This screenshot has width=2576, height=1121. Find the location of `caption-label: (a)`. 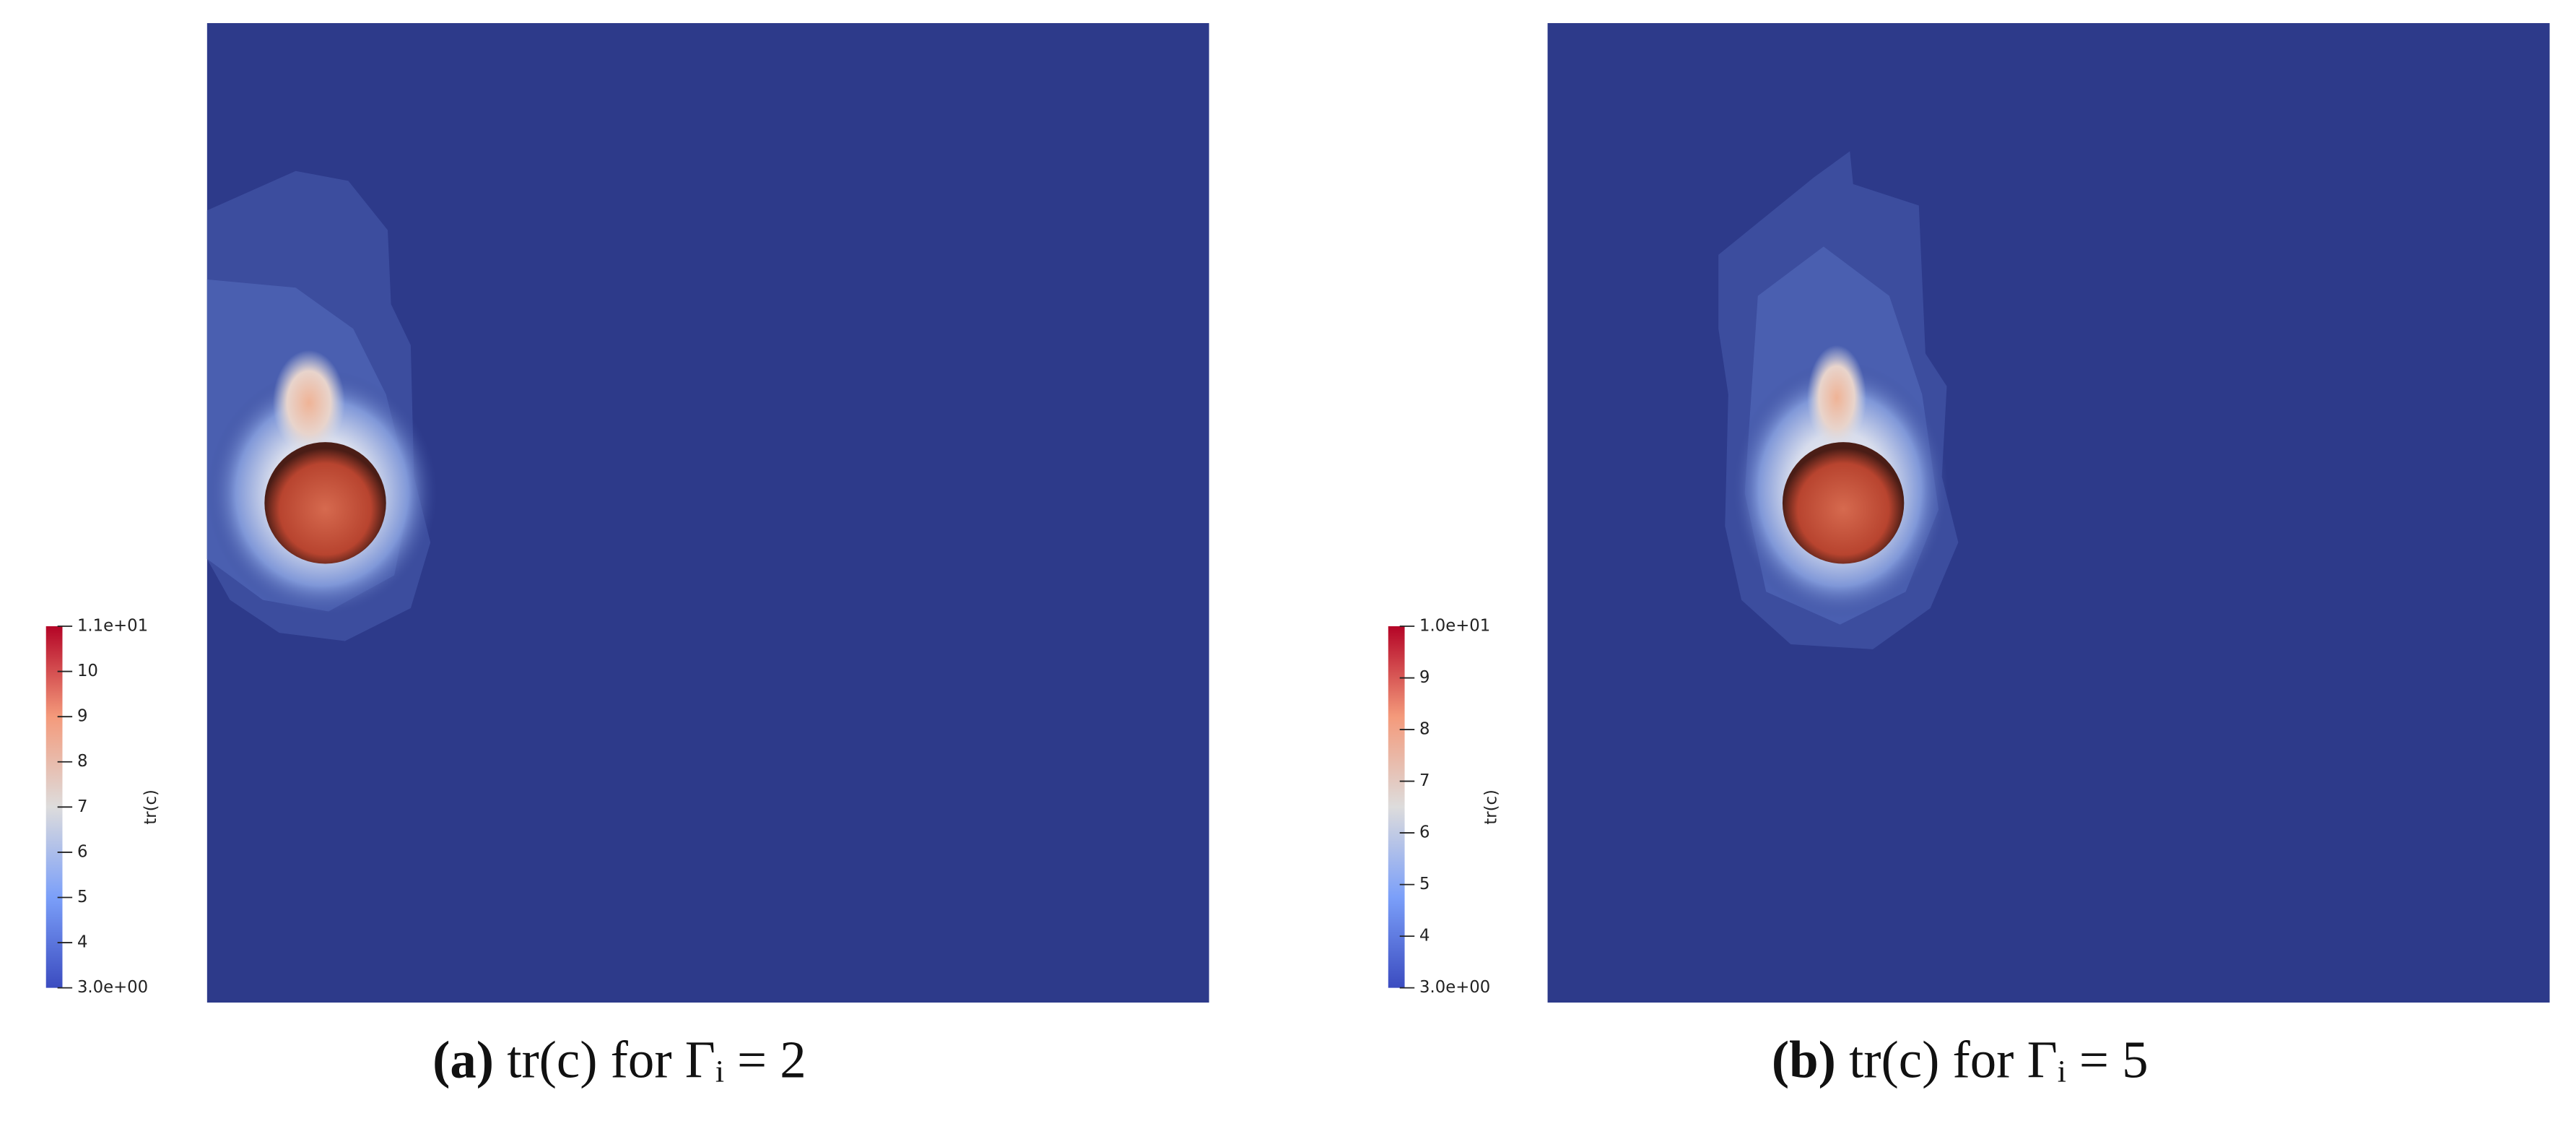

caption-label: (a) is located at coordinates (463, 1059).